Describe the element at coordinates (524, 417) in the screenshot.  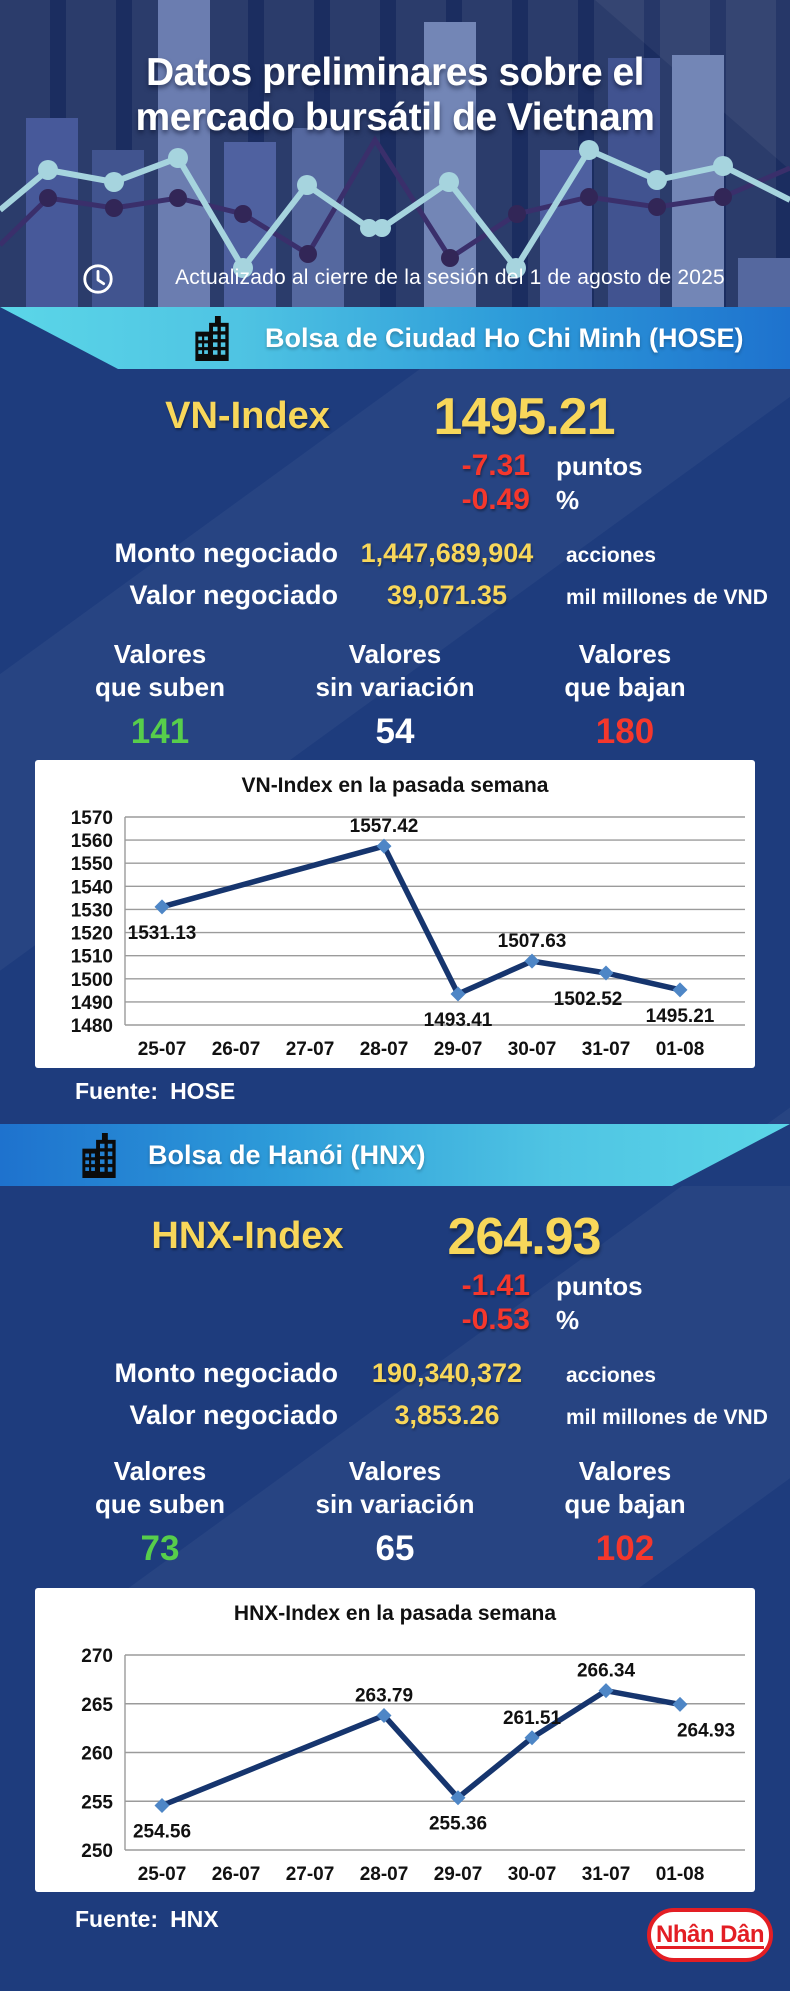
I see `vn-index-value: 1495.21` at that location.